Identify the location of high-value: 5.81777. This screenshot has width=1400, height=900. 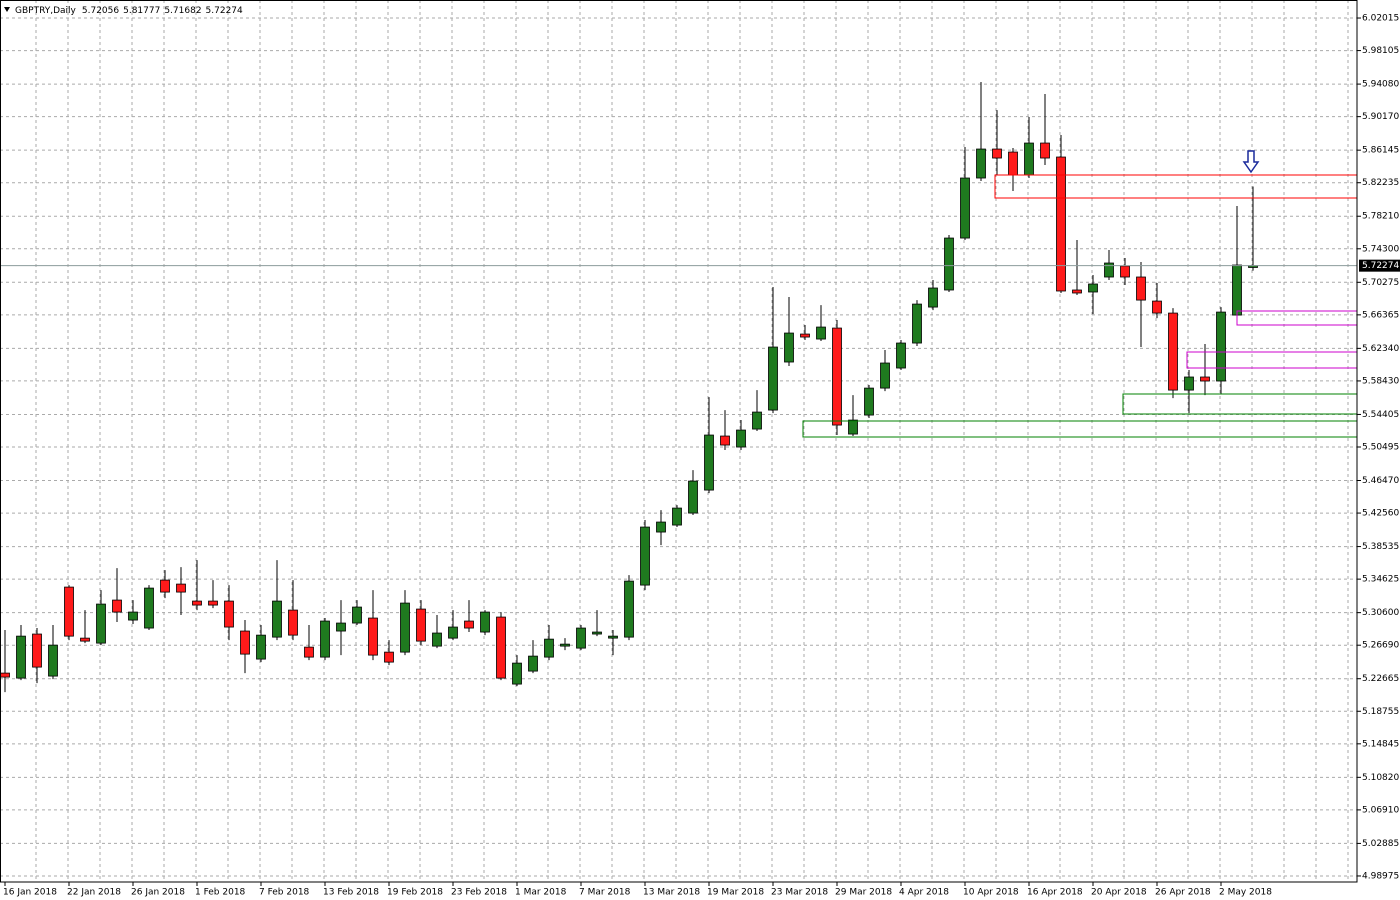
(141, 11).